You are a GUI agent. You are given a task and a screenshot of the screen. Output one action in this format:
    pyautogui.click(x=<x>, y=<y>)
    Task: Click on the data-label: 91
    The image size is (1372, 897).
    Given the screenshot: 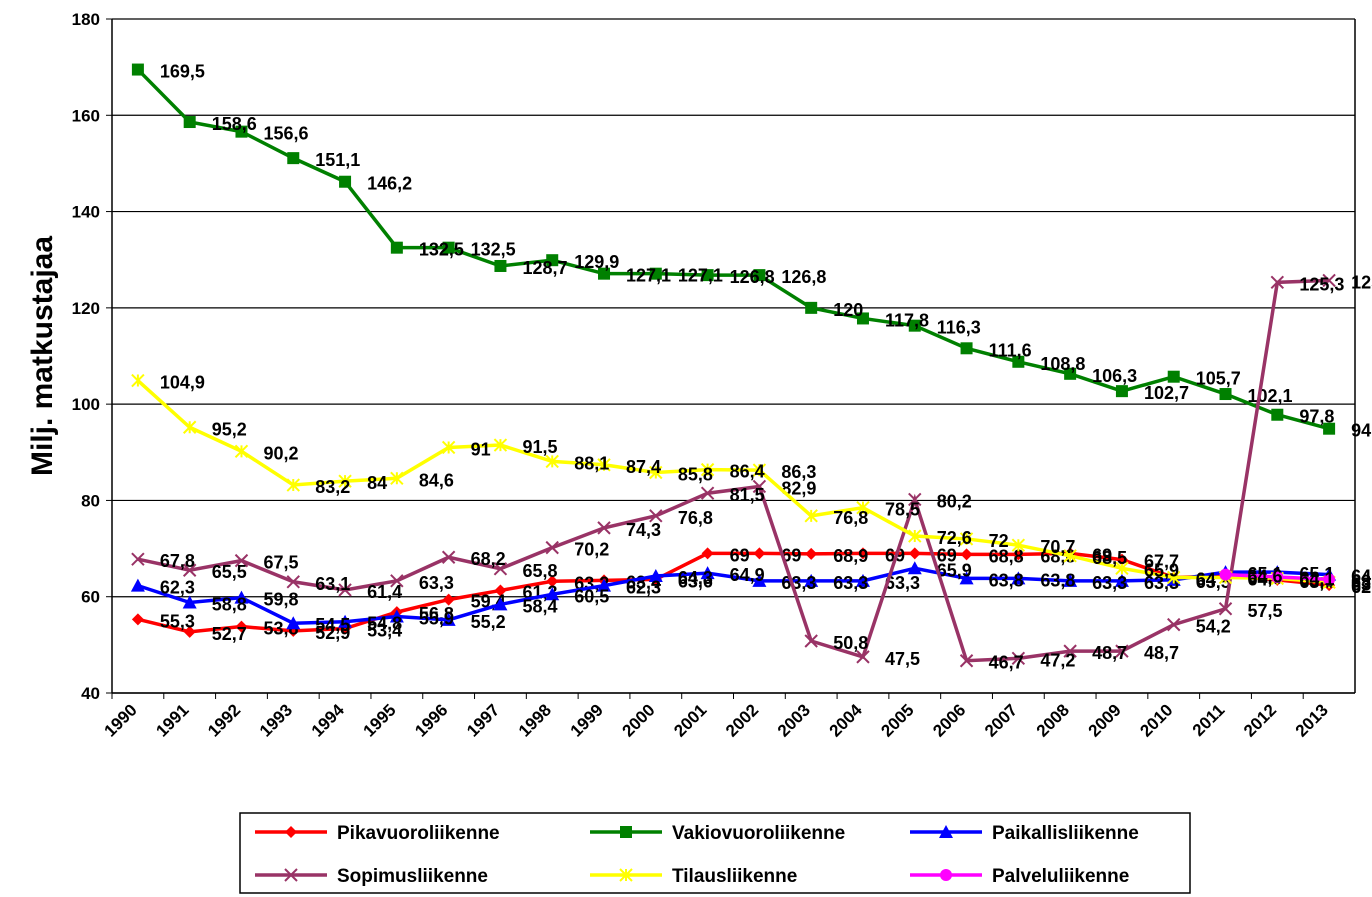 What is the action you would take?
    pyautogui.click(x=481, y=449)
    